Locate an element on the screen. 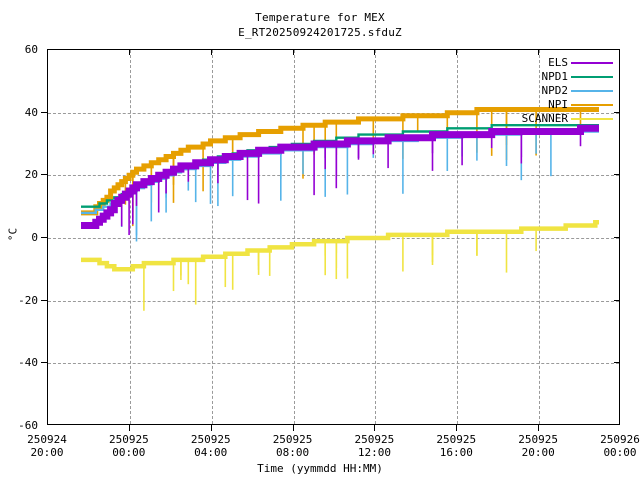 The image size is (640, 480). y-axis-tick-label: -40 is located at coordinates (28, 363).